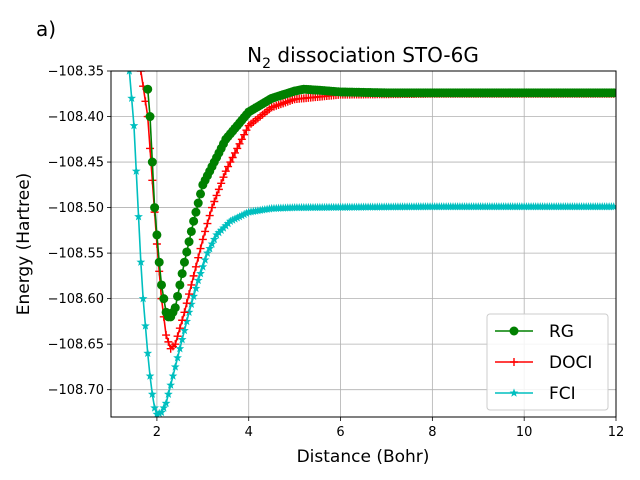 Image resolution: width=640 pixels, height=480 pixels. I want to click on y-tick-label: −108.35, so click(76, 72).